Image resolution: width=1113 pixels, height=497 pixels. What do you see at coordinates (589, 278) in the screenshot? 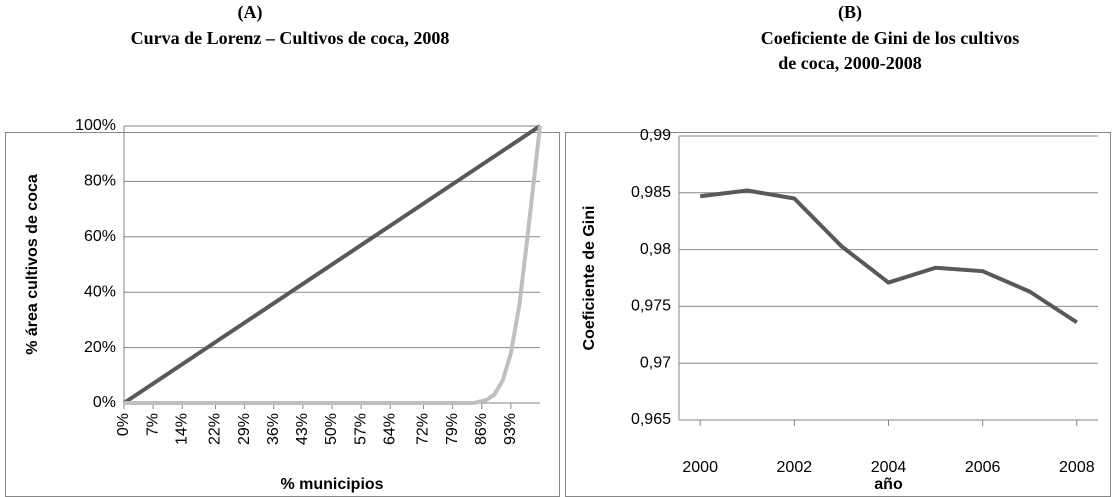
I see `y-axis-title: Coeficiente de Gini` at bounding box center [589, 278].